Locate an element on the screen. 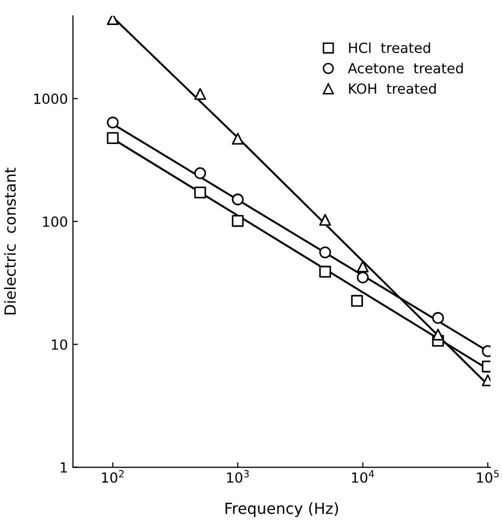 The width and height of the screenshot is (503, 531). legend-label: KOH treated is located at coordinates (392, 88).